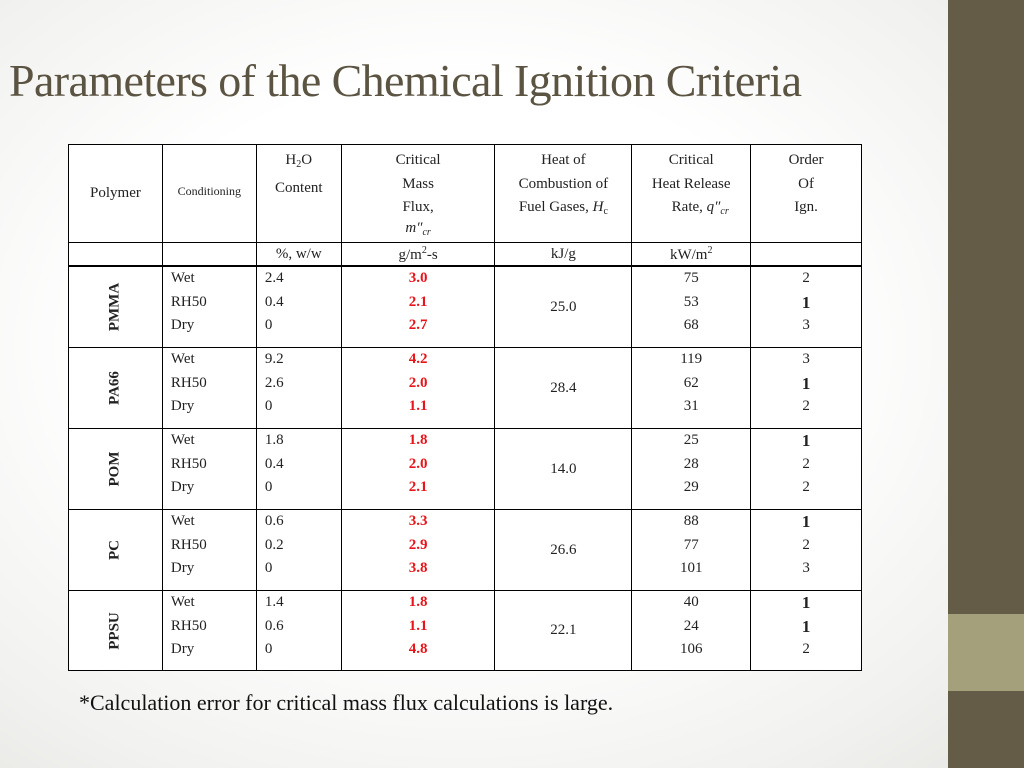 This screenshot has height=768, width=1024. I want to click on hrr-cell: 40 24 106, so click(691, 630).